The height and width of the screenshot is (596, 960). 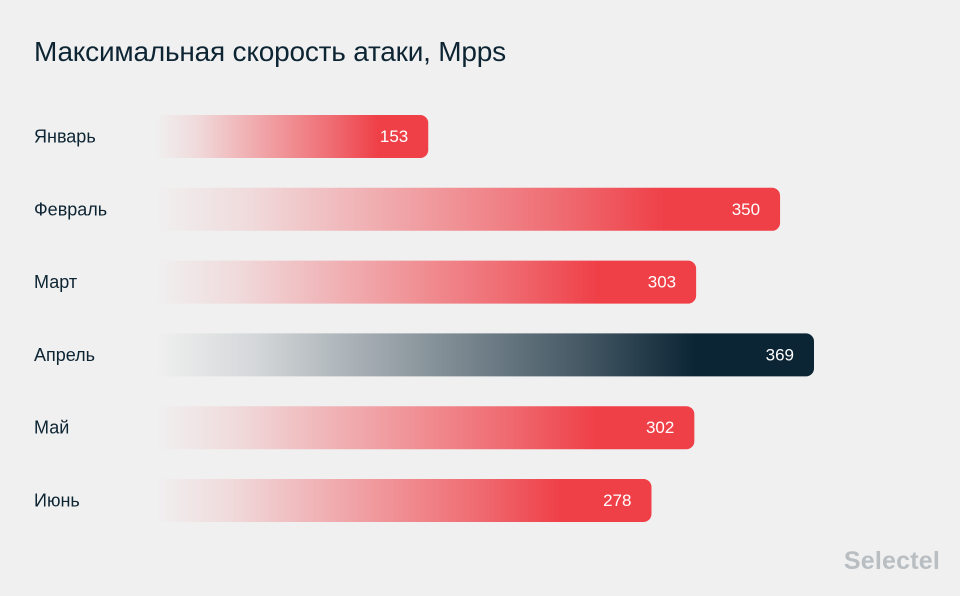 What do you see at coordinates (394, 136) in the screenshot?
I see `bar-value-label: 153` at bounding box center [394, 136].